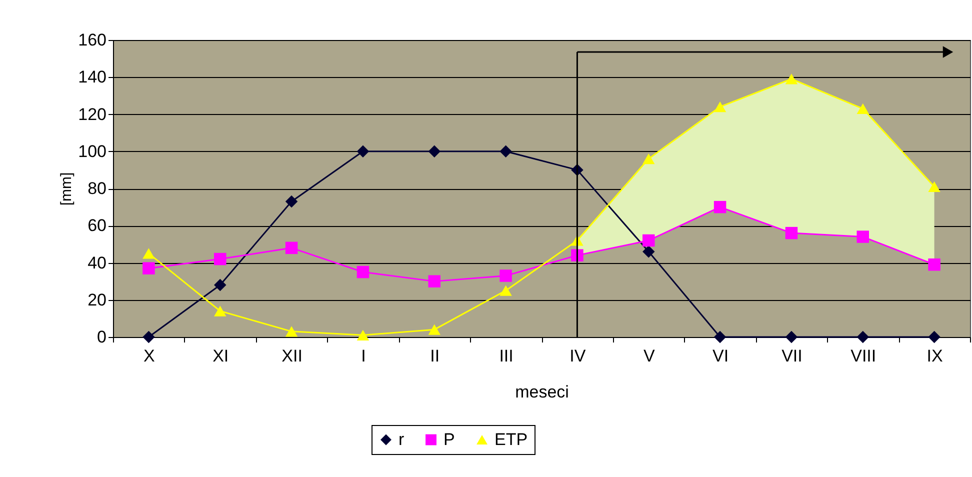  What do you see at coordinates (934, 356) in the screenshot?
I see `x-tick-label: IX` at bounding box center [934, 356].